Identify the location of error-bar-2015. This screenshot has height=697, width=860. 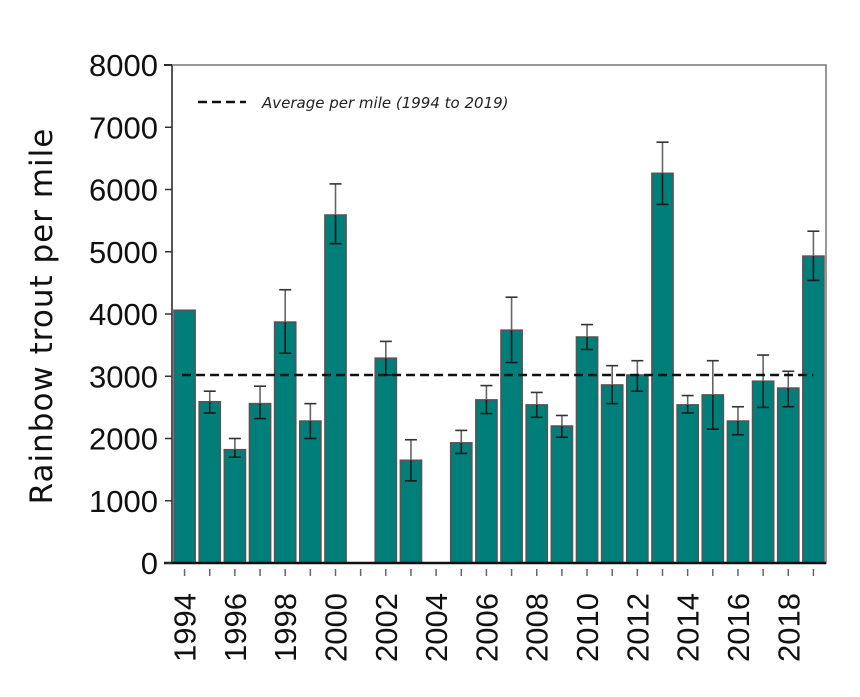
(712, 394).